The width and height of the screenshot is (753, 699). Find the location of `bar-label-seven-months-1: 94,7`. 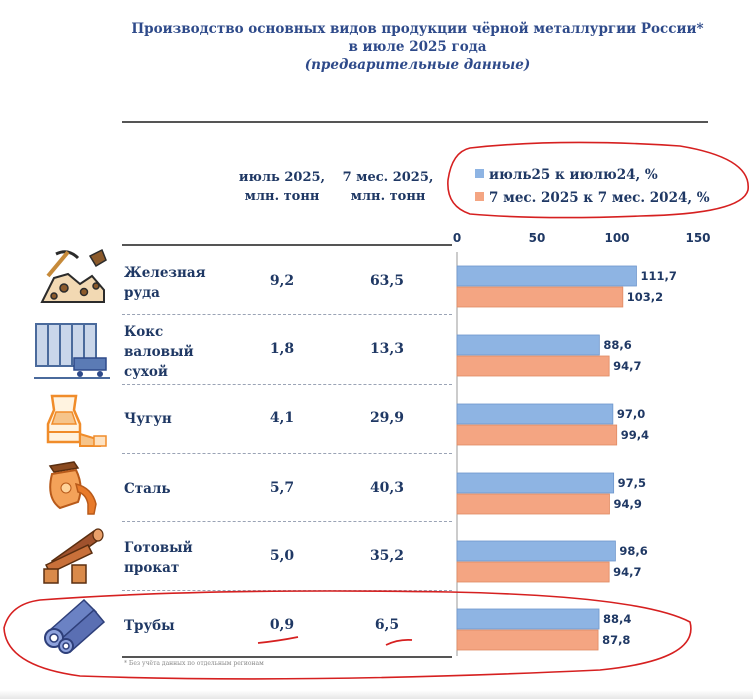

bar-label-seven-months-1: 94,7 is located at coordinates (627, 366).